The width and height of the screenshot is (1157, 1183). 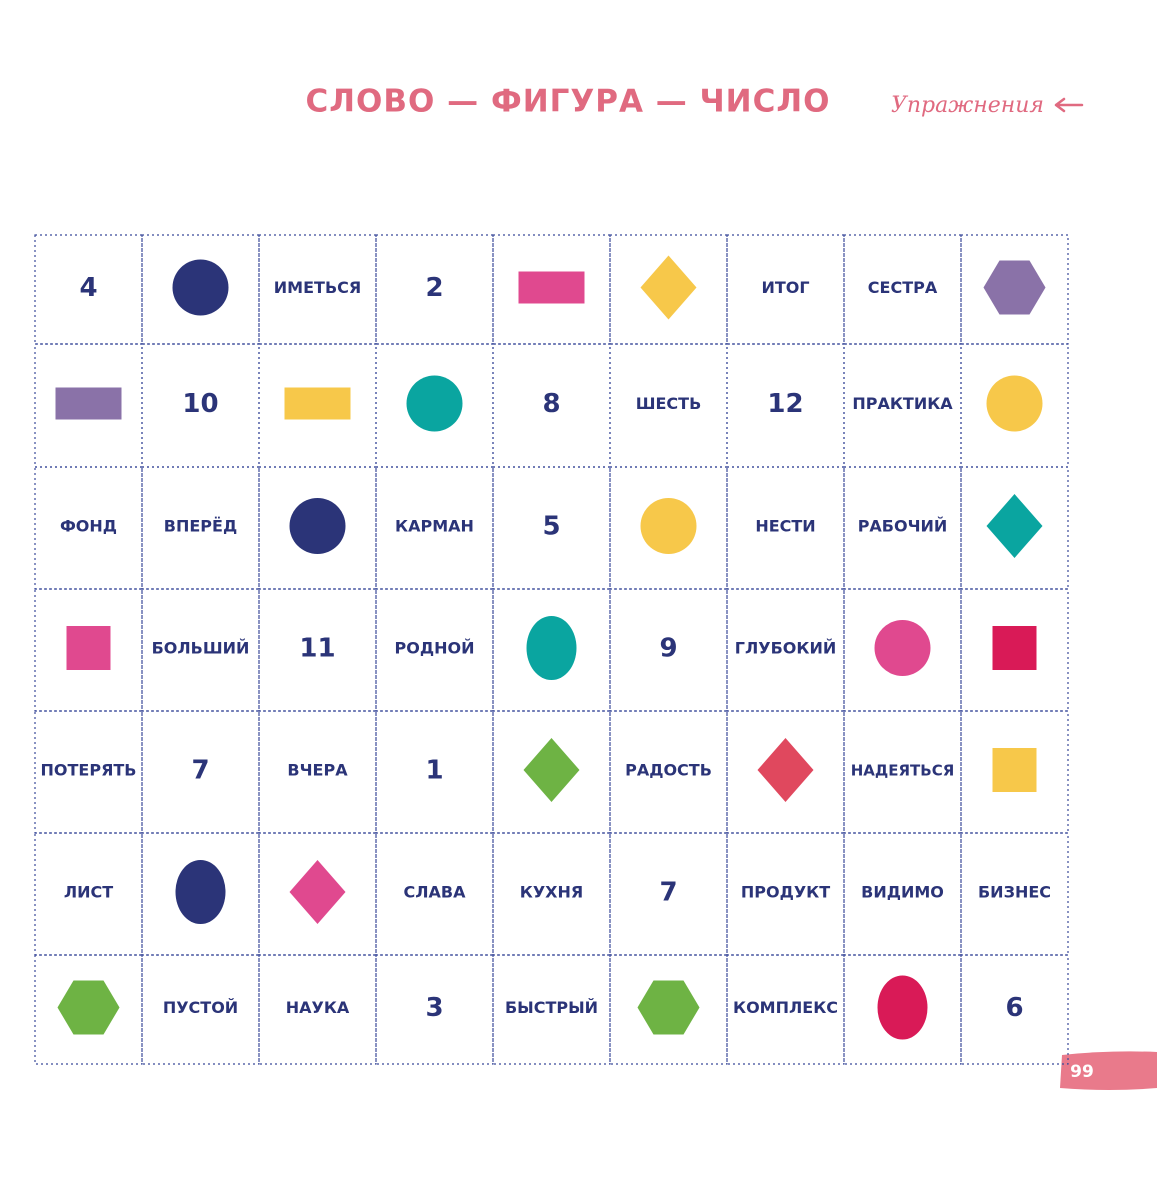 What do you see at coordinates (551, 892) in the screenshot?
I see `word-cell: КУХНЯ` at bounding box center [551, 892].